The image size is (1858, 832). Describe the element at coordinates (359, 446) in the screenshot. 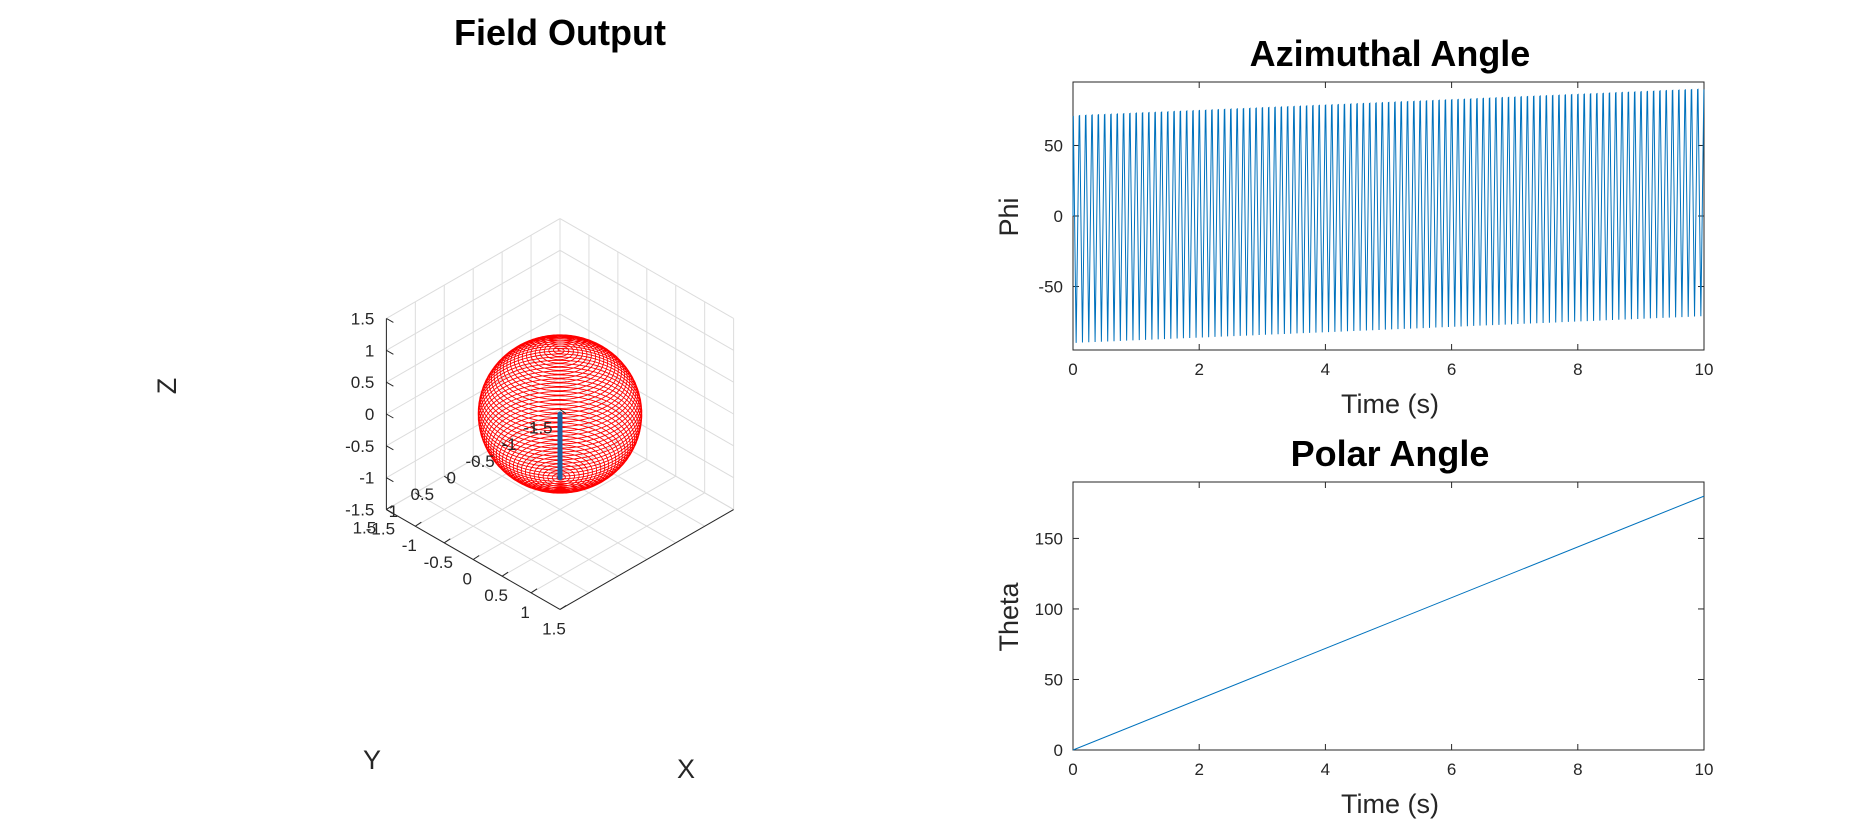

I see `z-tick-label: -0.5` at that location.